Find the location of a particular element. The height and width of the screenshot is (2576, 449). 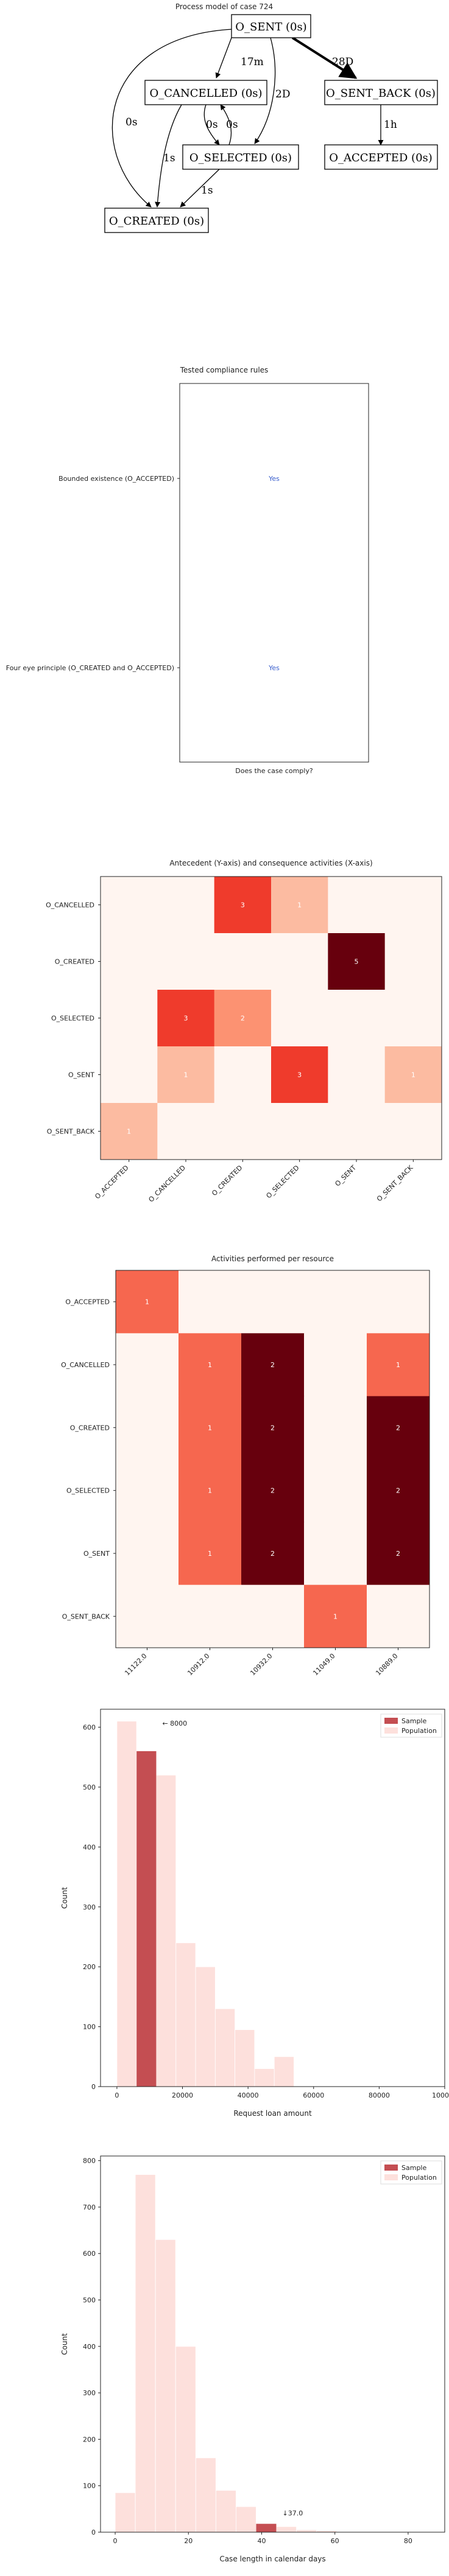

sample-annotation: ← 8000 is located at coordinates (174, 1724).